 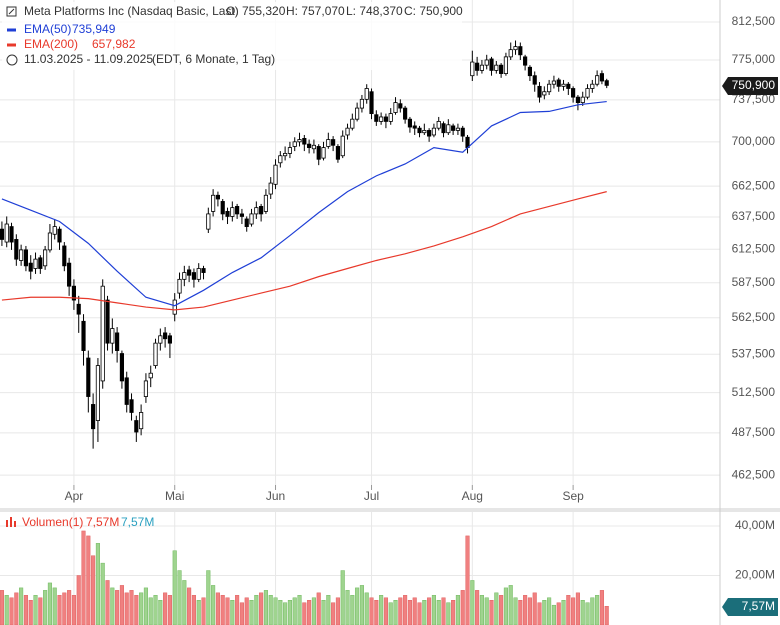 I want to click on volume-value: 7,57M, so click(x=102, y=522).